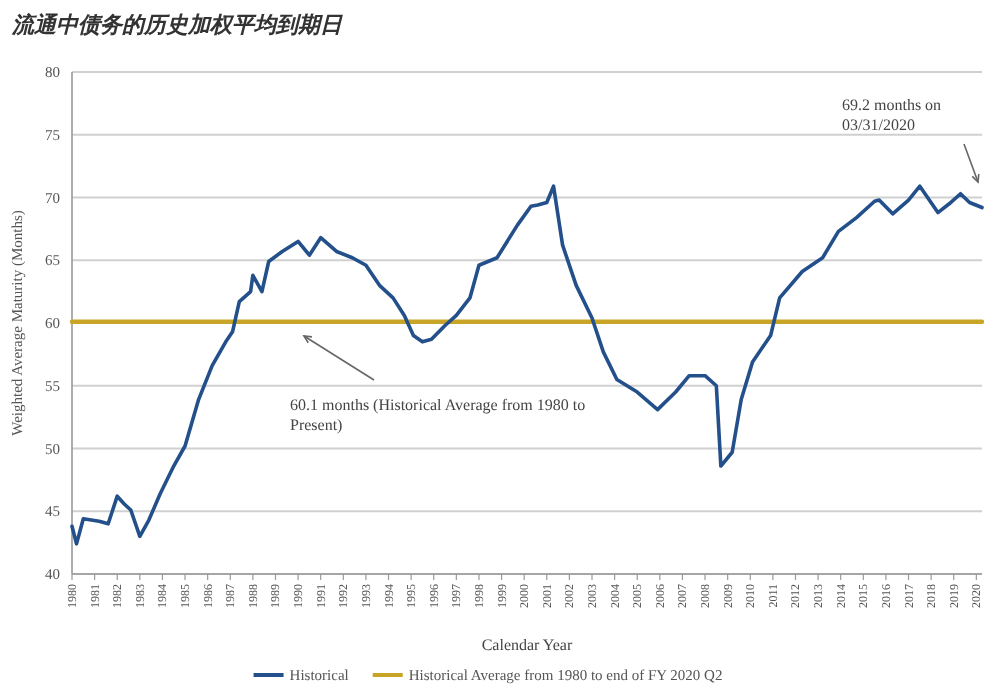  What do you see at coordinates (438, 415) in the screenshot?
I see `annotation: 60.1 months (Historical Average from 1980 to Present)` at bounding box center [438, 415].